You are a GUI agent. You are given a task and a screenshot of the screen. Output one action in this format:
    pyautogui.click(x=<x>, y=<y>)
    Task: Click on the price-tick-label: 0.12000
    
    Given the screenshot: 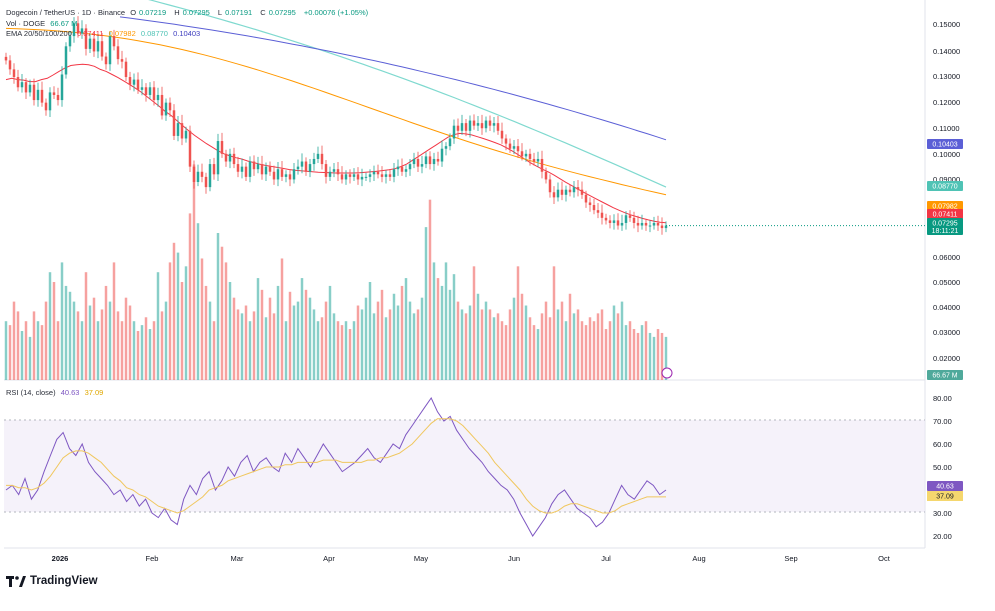 What is the action you would take?
    pyautogui.click(x=946, y=102)
    